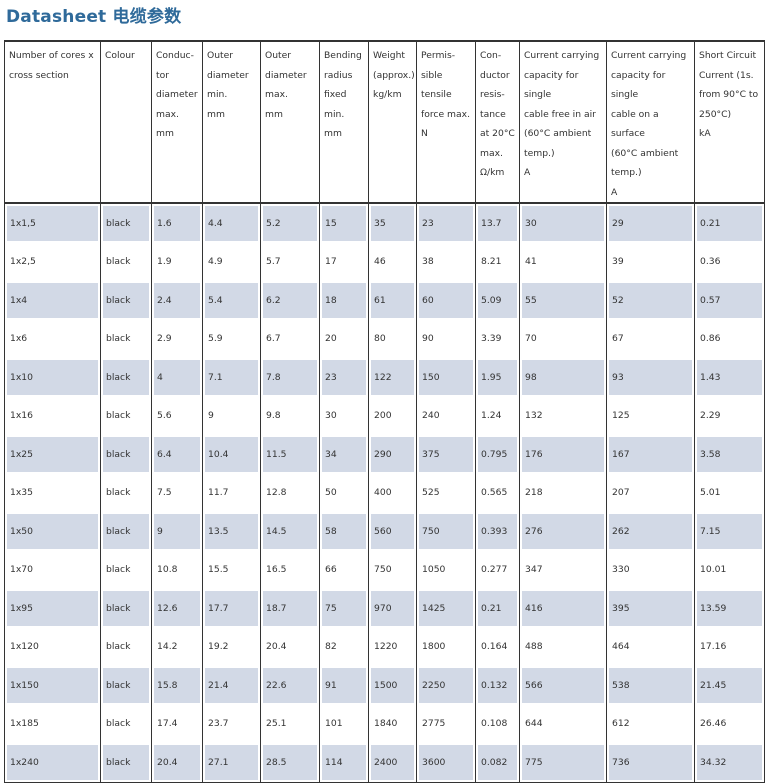  I want to click on header-conductor-resistance: Con-ductor resis-tance at 20°C max. Ω/km, so click(497, 122).